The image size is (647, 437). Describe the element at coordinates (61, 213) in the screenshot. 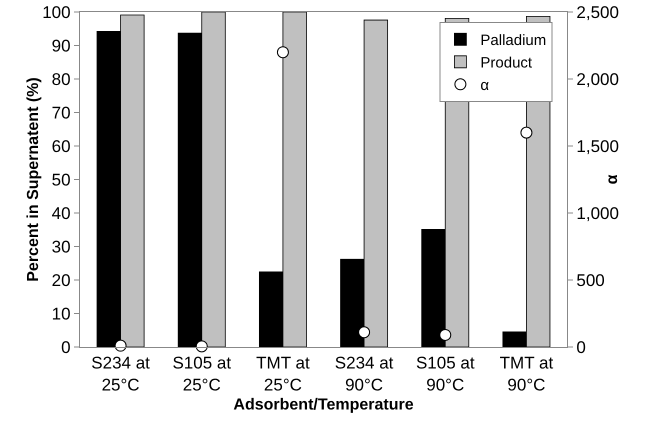

I see `y-tick-label: 40` at that location.